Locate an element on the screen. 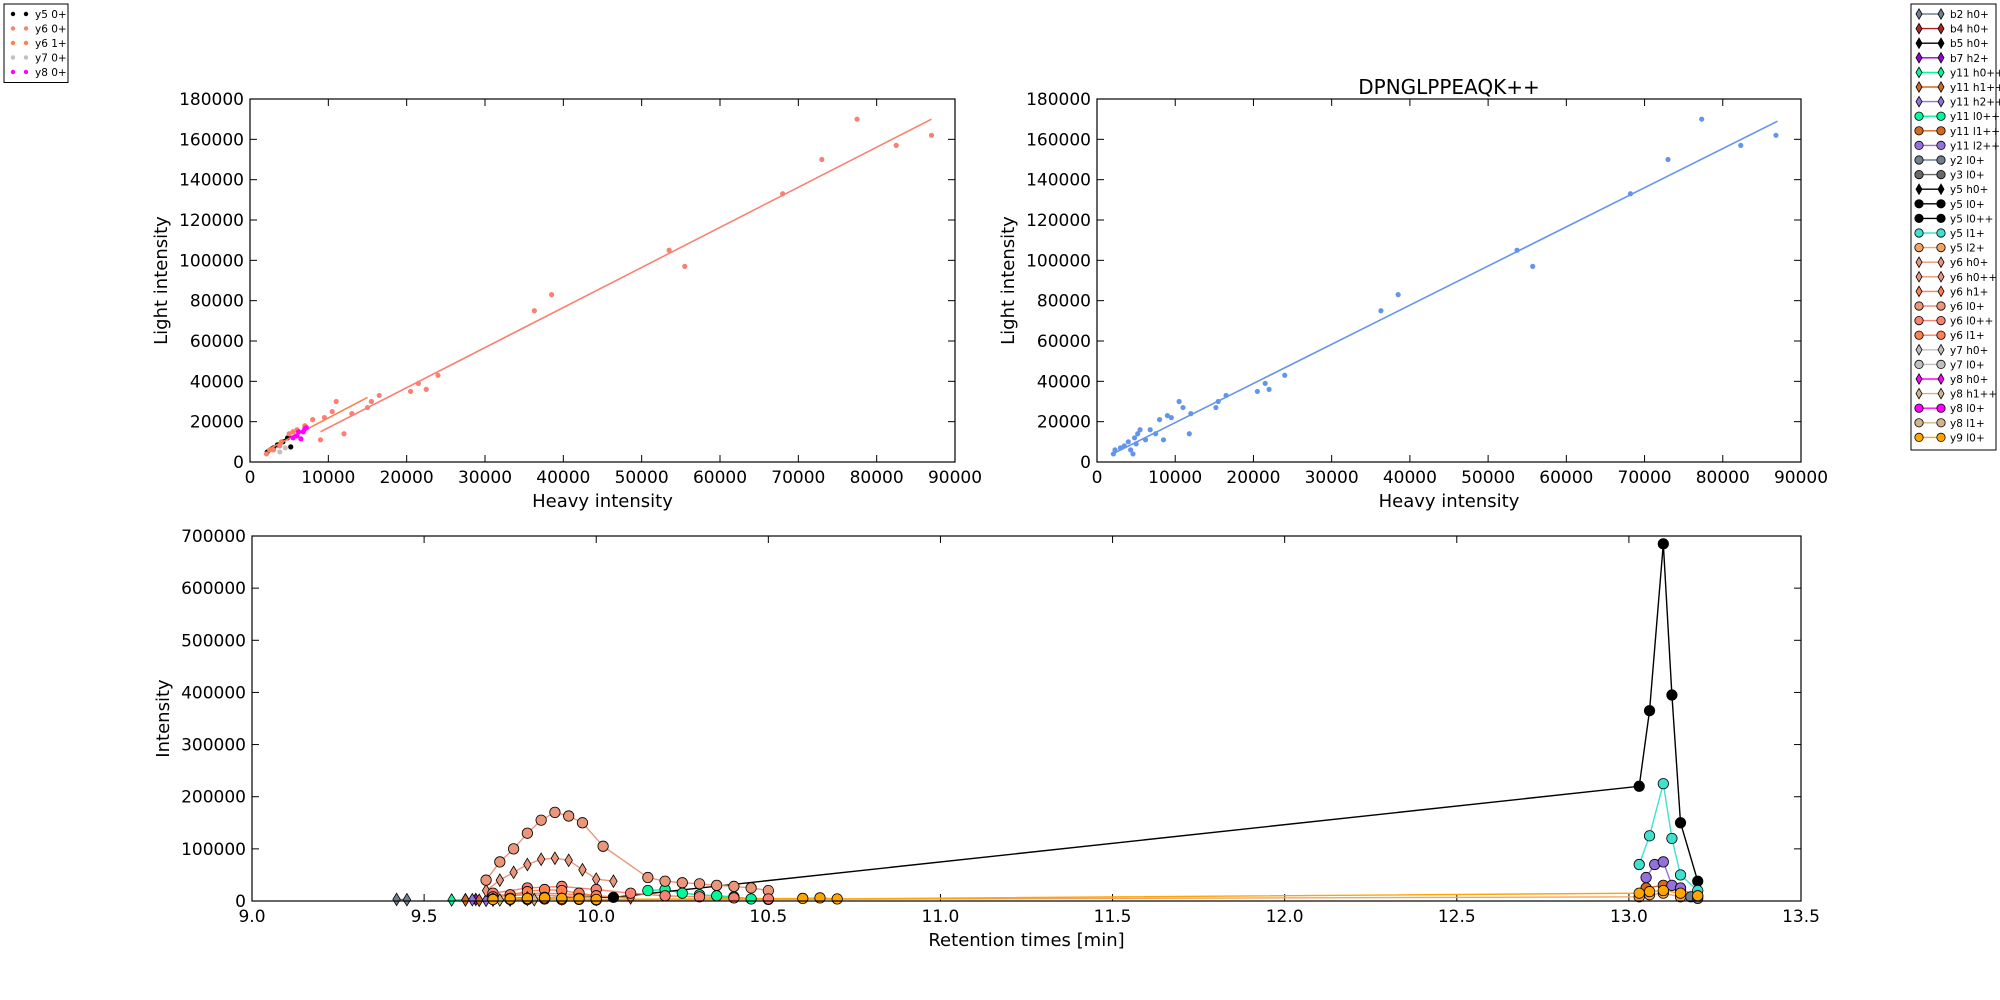  series-b2-h0-marker is located at coordinates (407, 899).